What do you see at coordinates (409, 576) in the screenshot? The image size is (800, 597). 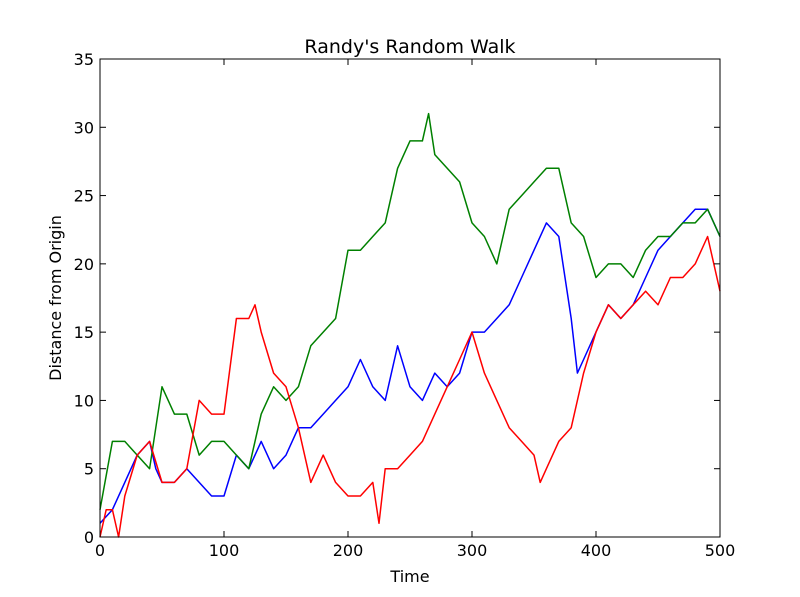 I see `x-axis-label: Time` at bounding box center [409, 576].